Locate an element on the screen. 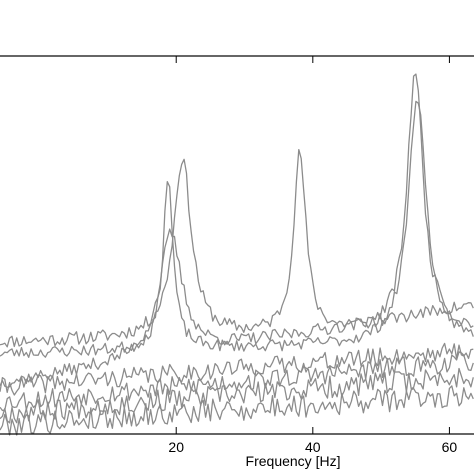 This screenshot has height=474, width=474. x-tick-label-60: 60 is located at coordinates (450, 447).